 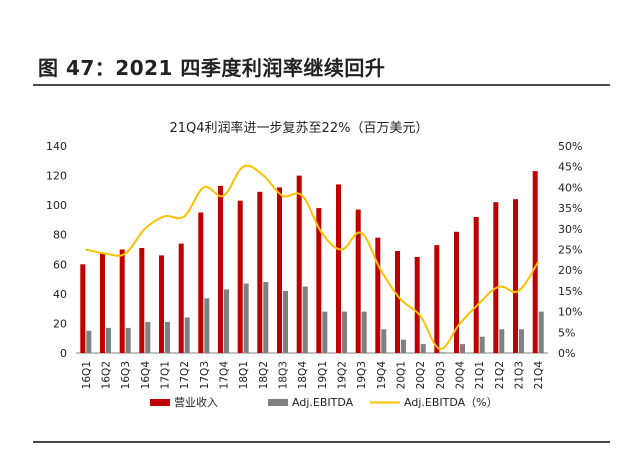 What do you see at coordinates (500, 375) in the screenshot?
I see `x-tick-label: 21Q2` at bounding box center [500, 375].